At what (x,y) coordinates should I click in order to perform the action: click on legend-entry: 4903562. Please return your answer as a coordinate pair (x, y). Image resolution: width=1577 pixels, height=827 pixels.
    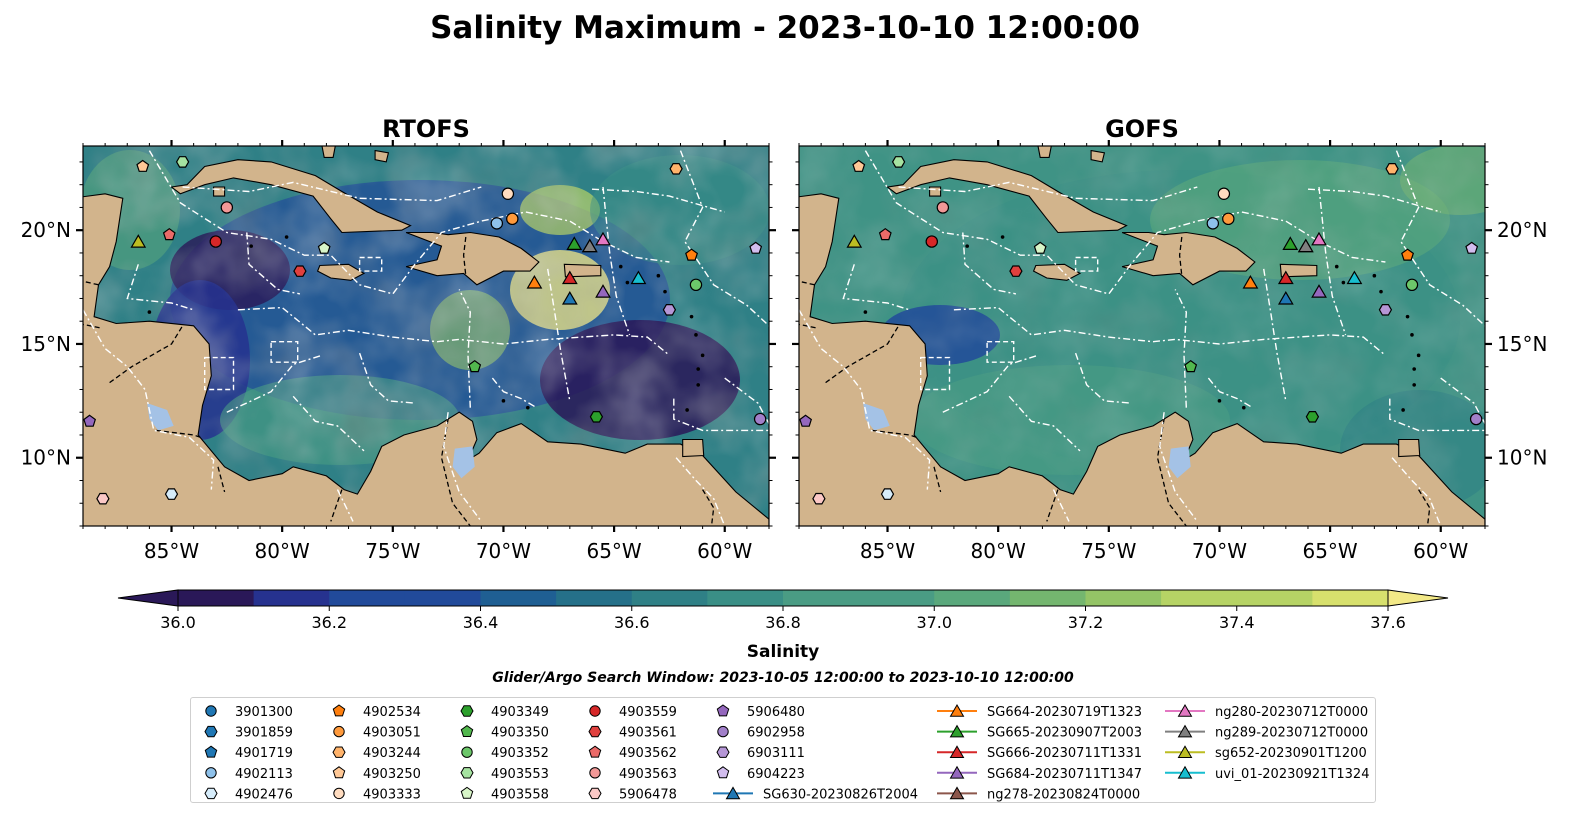
    Looking at the image, I should click on (632, 753).